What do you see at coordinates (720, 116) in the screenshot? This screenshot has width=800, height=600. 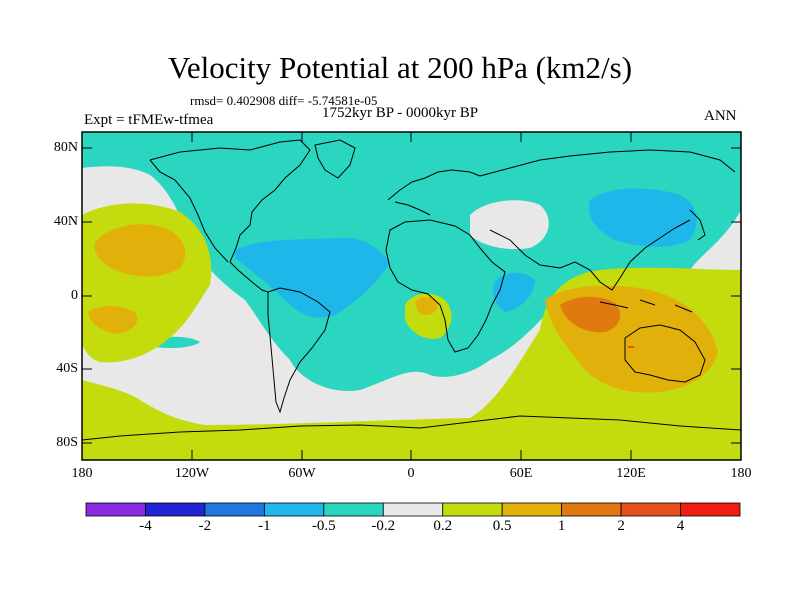 I see `season-label: ANN` at bounding box center [720, 116].